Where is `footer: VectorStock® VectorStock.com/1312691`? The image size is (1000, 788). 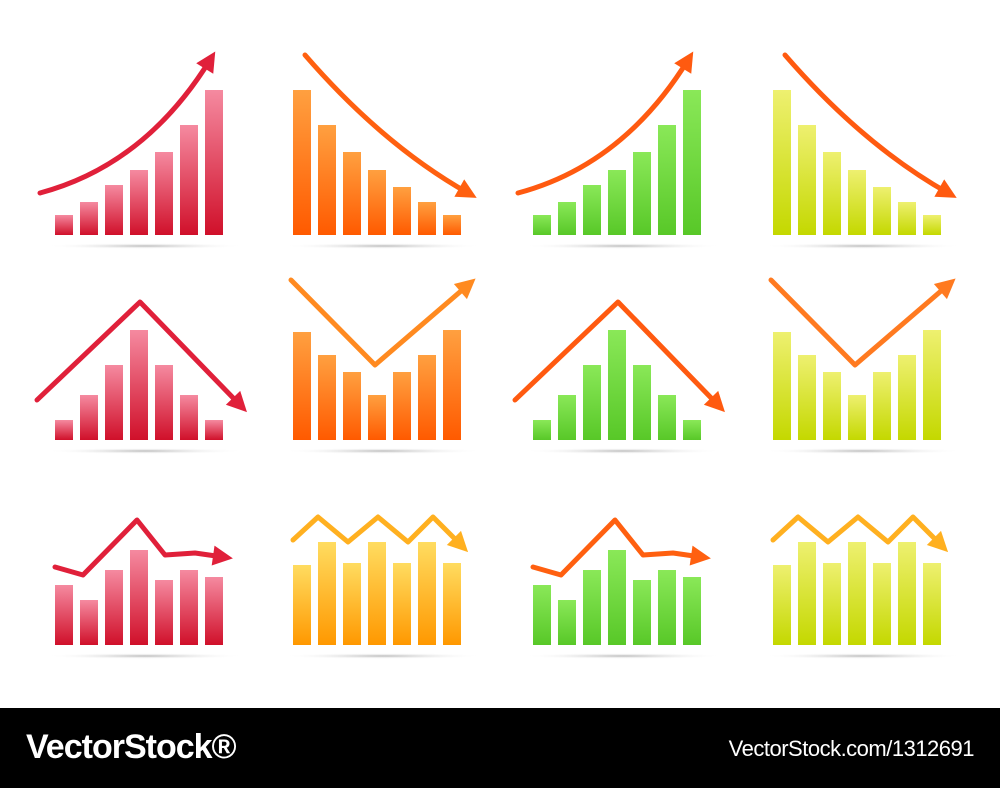 footer: VectorStock® VectorStock.com/1312691 is located at coordinates (500, 748).